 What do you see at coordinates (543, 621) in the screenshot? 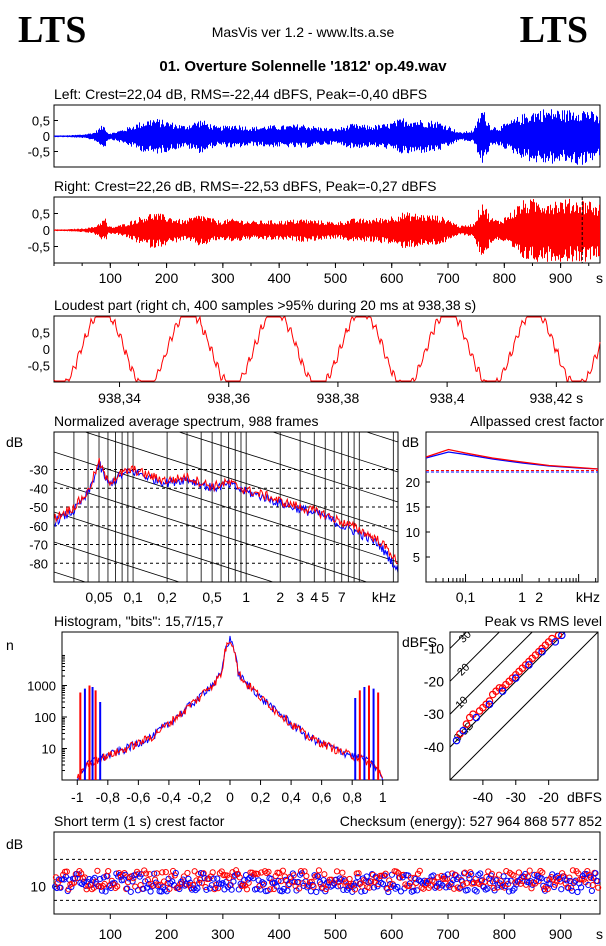
I see `peak-rms-title: Peak vs RMS level` at bounding box center [543, 621].